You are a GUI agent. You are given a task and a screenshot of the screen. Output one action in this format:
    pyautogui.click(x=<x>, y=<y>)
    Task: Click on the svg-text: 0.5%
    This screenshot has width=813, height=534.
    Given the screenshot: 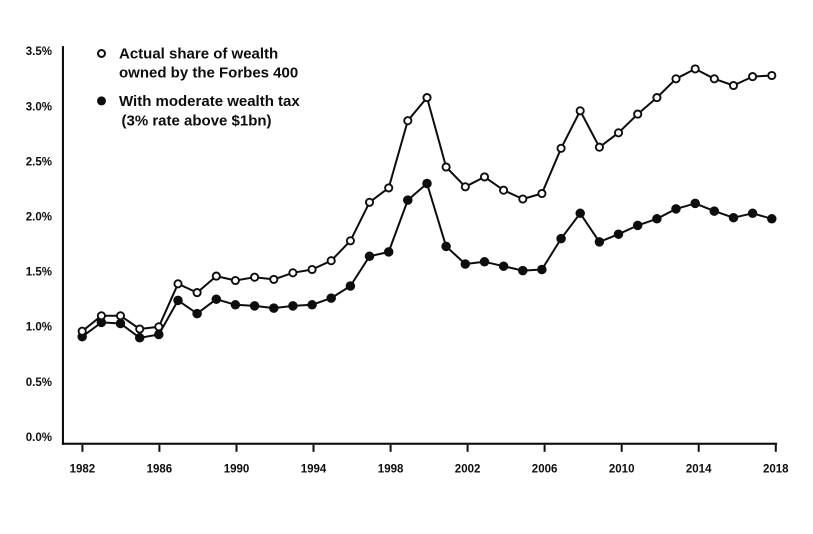 What is the action you would take?
    pyautogui.click(x=39, y=383)
    